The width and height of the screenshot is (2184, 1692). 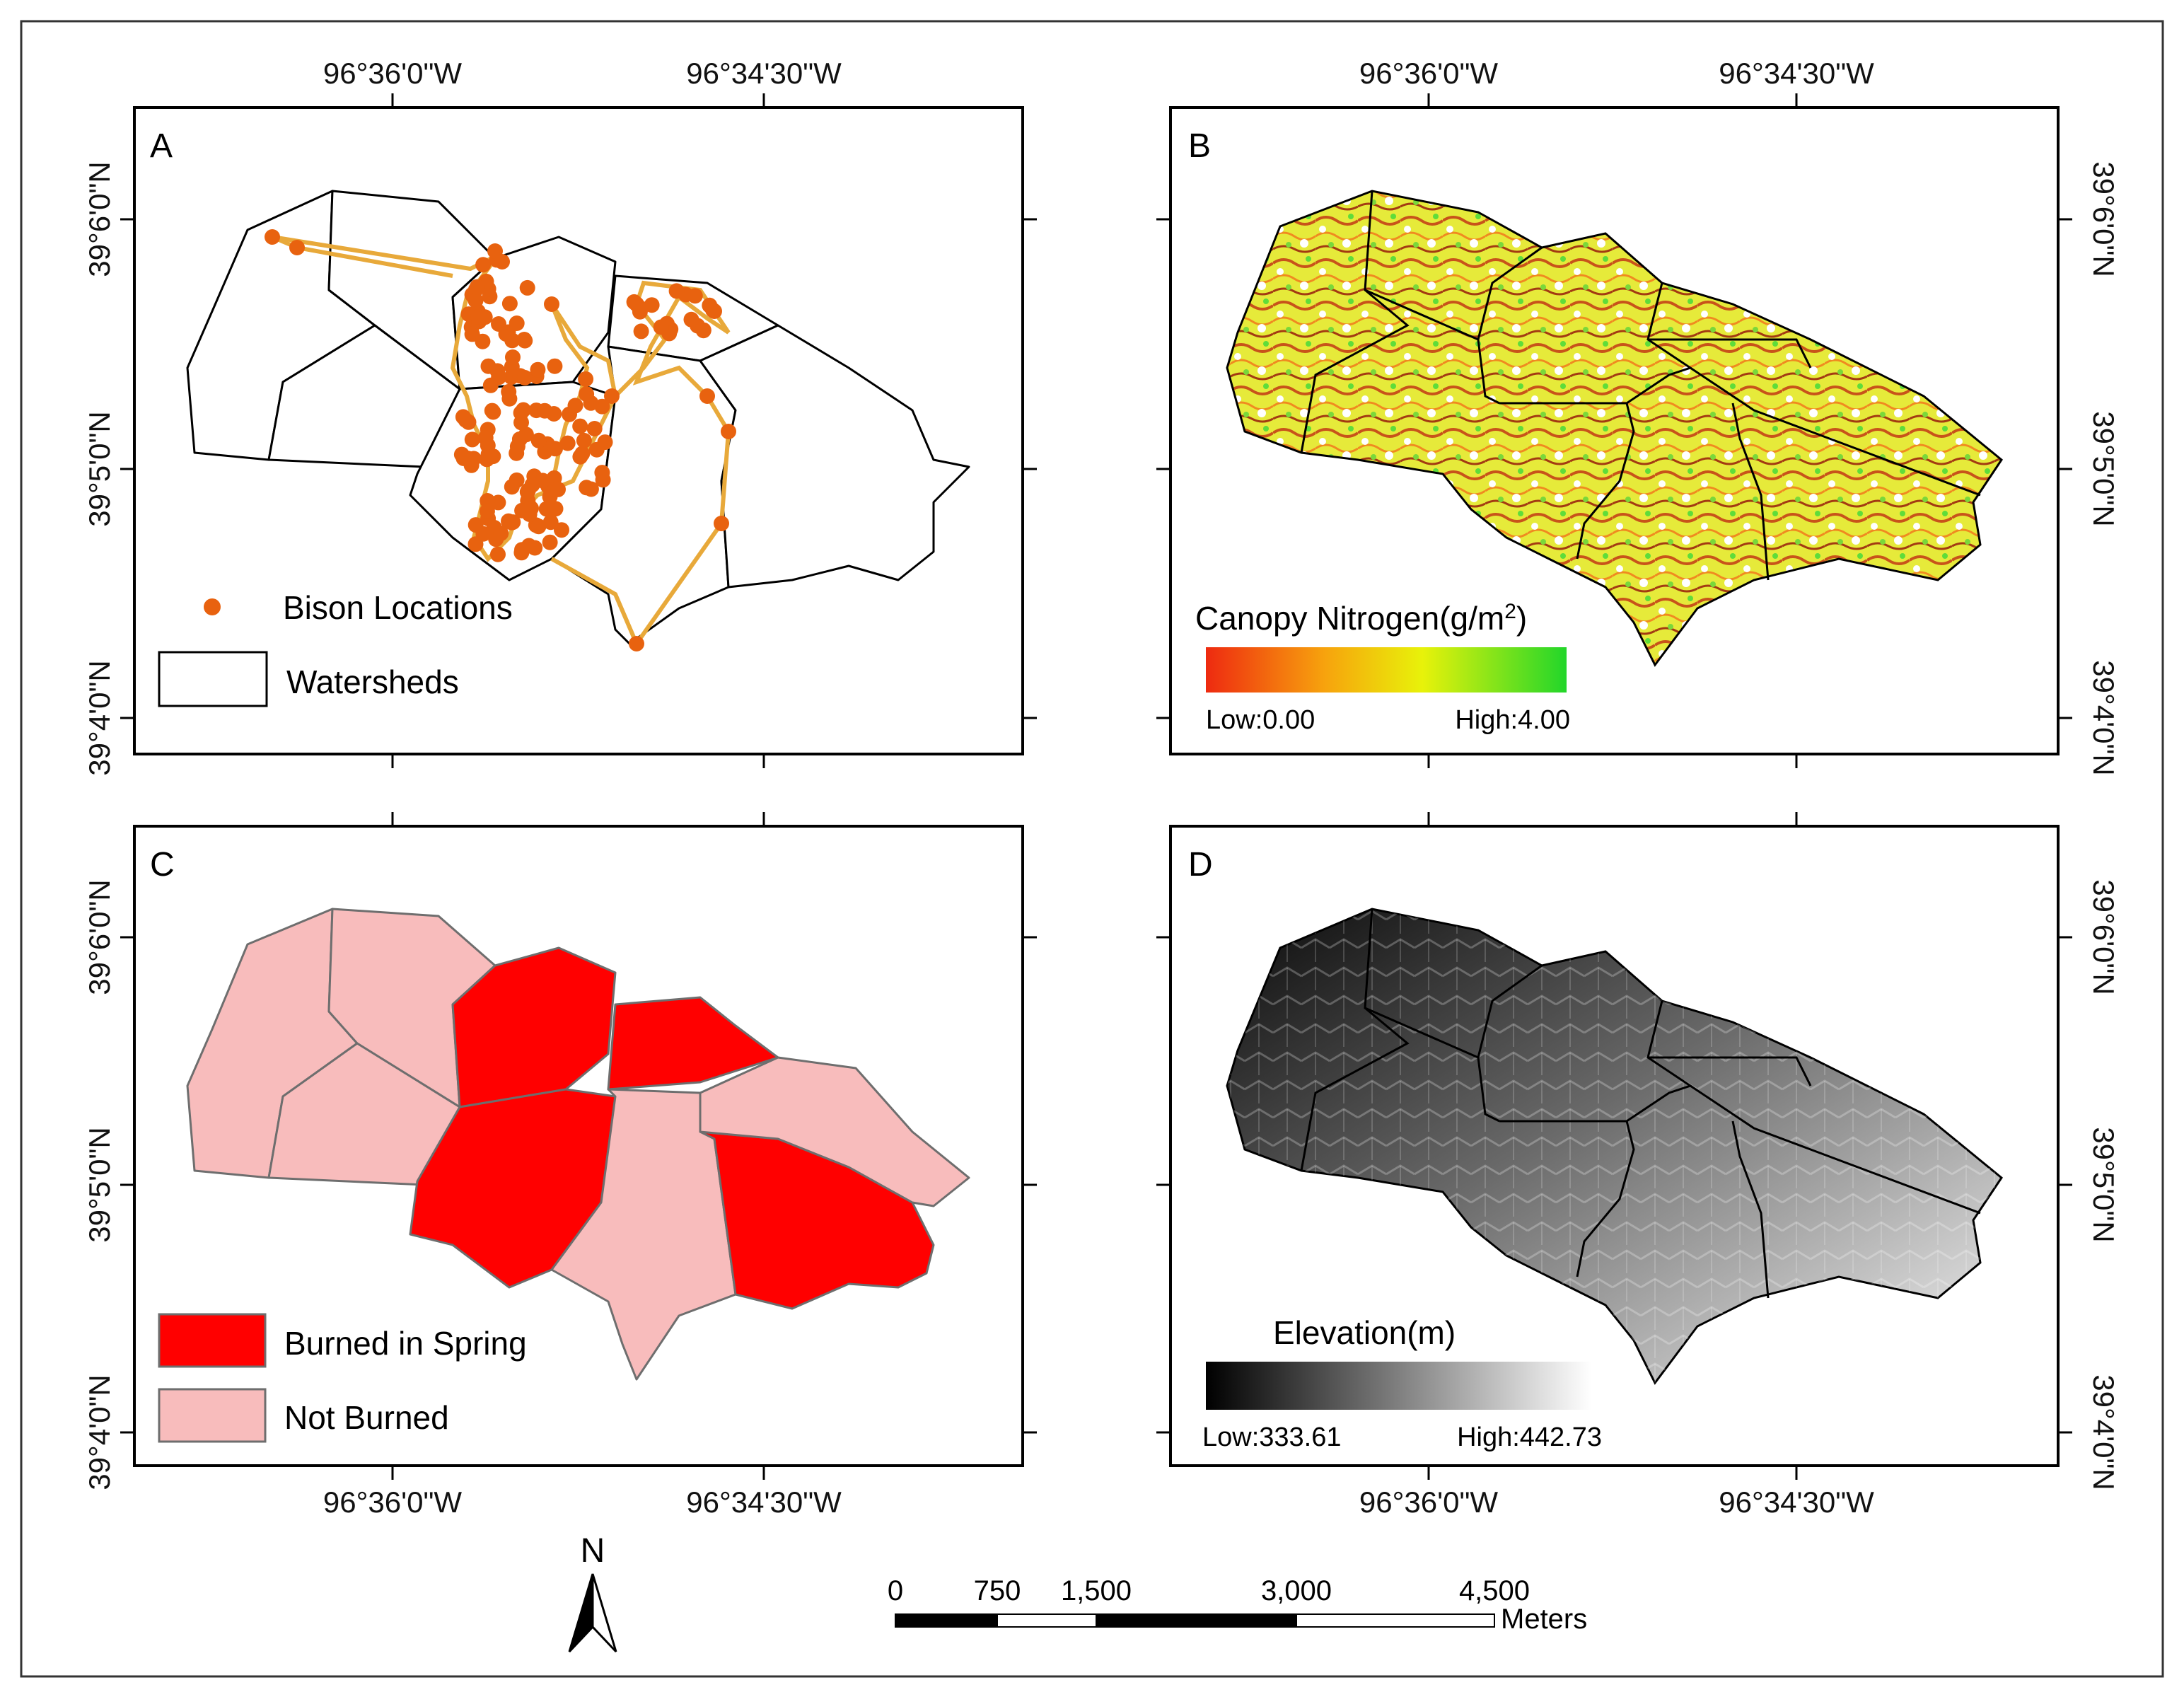 What do you see at coordinates (393, 73) in the screenshot?
I see `panel-a-lon-west: 96°36'0"W` at bounding box center [393, 73].